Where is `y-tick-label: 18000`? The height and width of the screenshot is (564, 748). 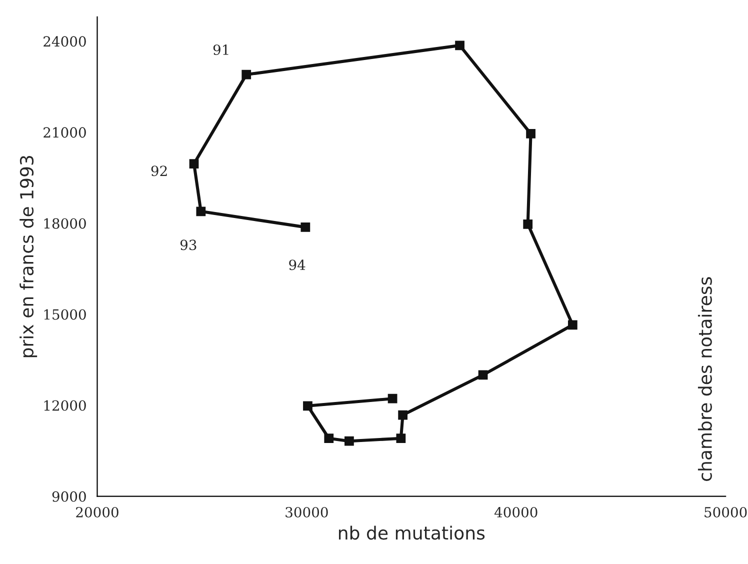
y-tick-label: 18000 is located at coordinates (65, 223).